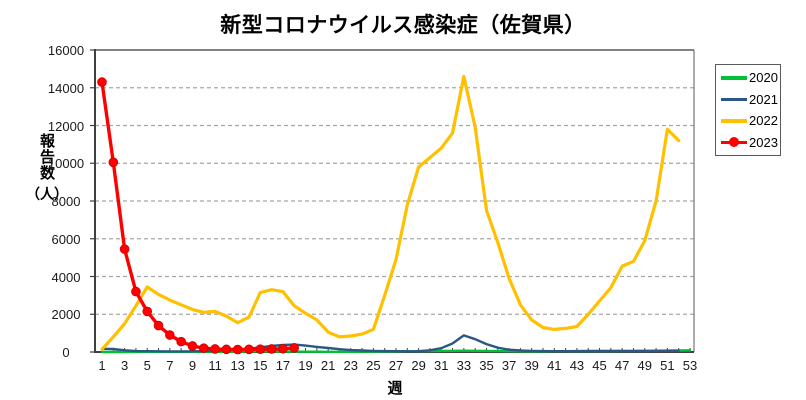 This screenshot has height=400, width=806. Describe the element at coordinates (763, 99) in the screenshot. I see `legend-label-2021: 2021` at that location.